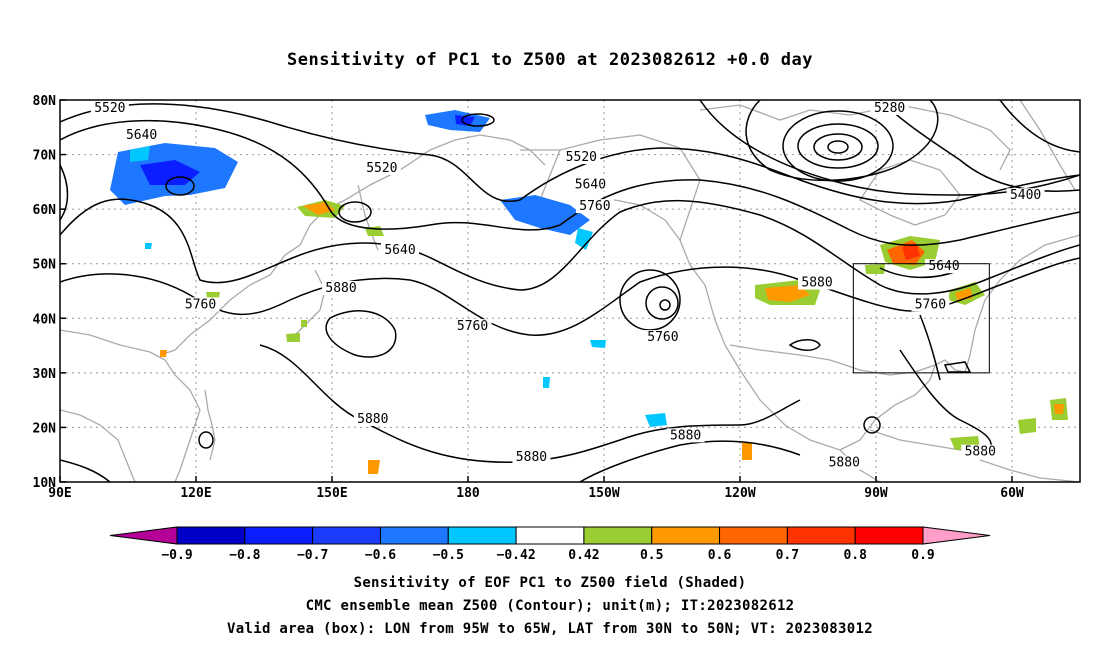  Describe the element at coordinates (468, 493) in the screenshot. I see `lon-tick-label: 180` at that location.